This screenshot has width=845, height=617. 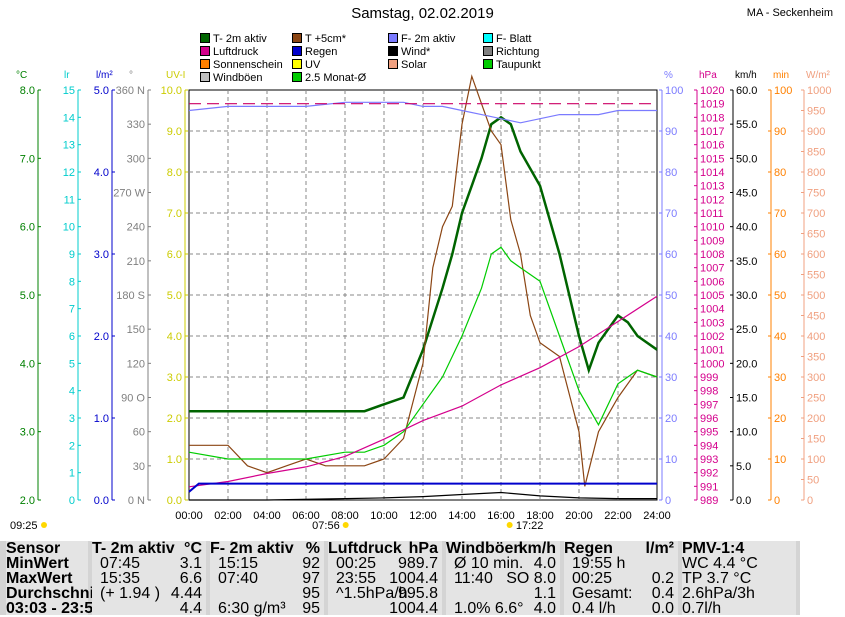 What do you see at coordinates (621, 548) in the screenshot?
I see `stats-header: Regen l/m²` at bounding box center [621, 548].